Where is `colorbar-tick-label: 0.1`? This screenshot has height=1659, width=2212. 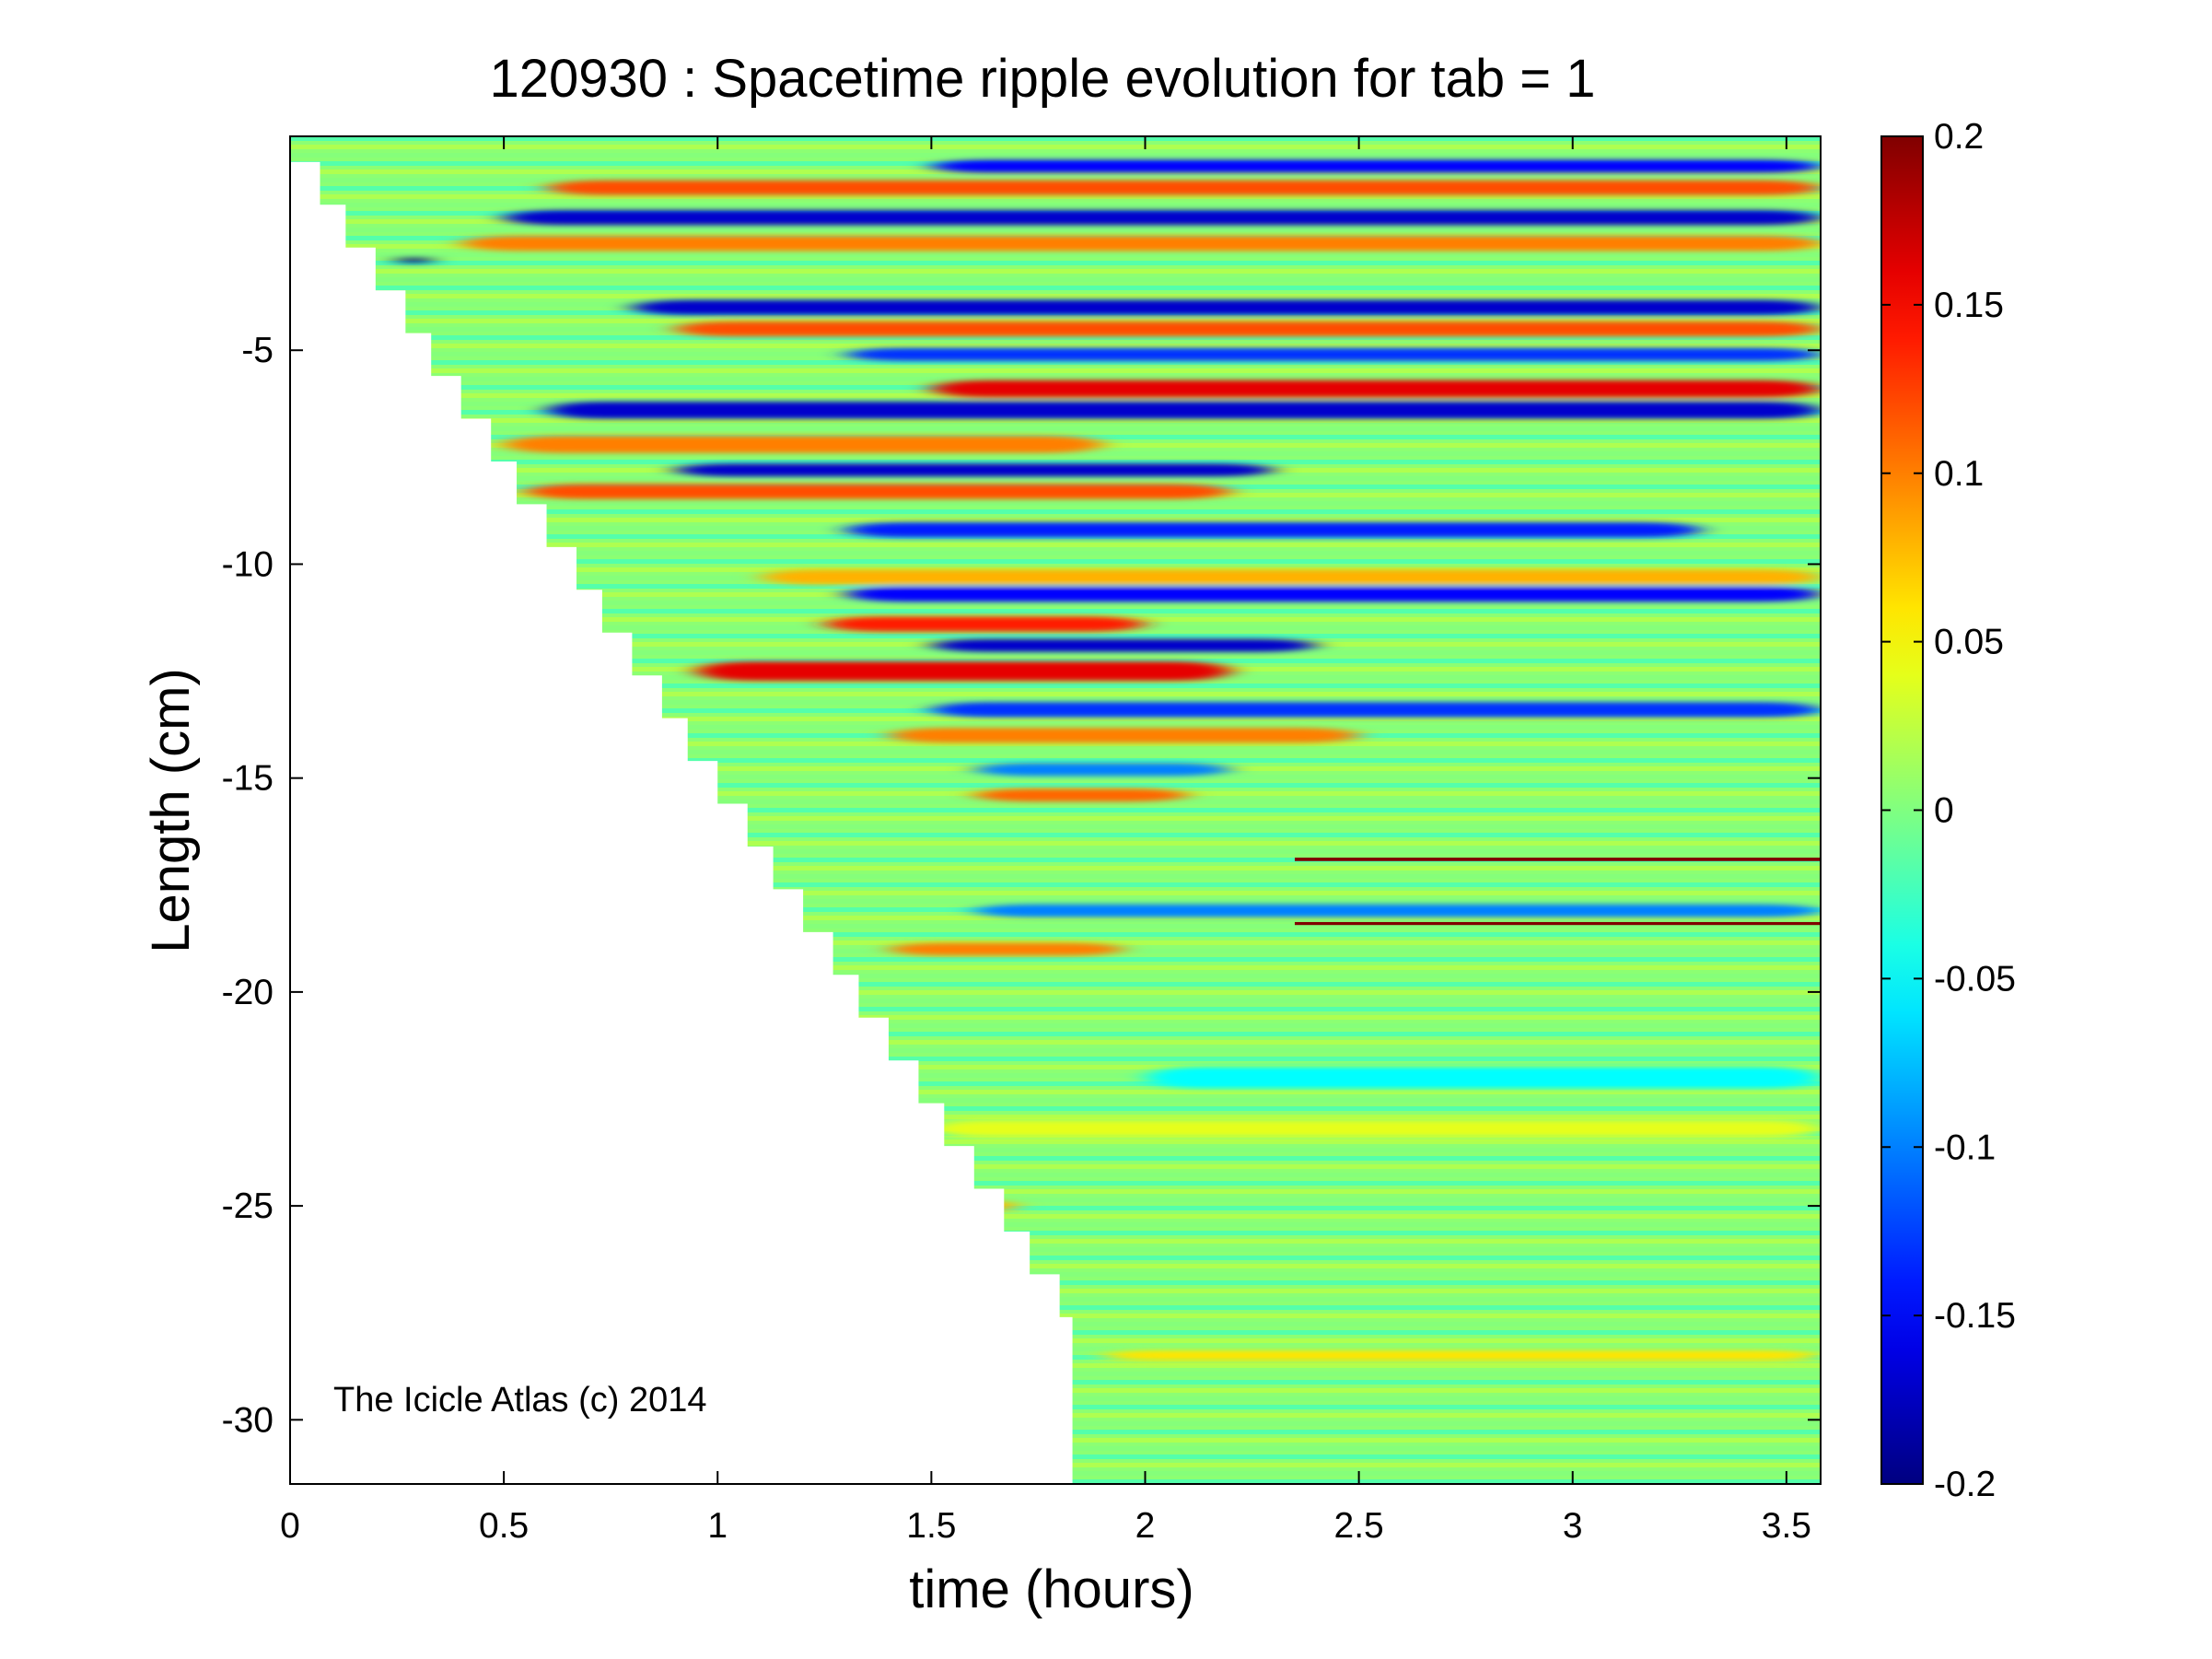 colorbar-tick-label: 0.1 is located at coordinates (1959, 474).